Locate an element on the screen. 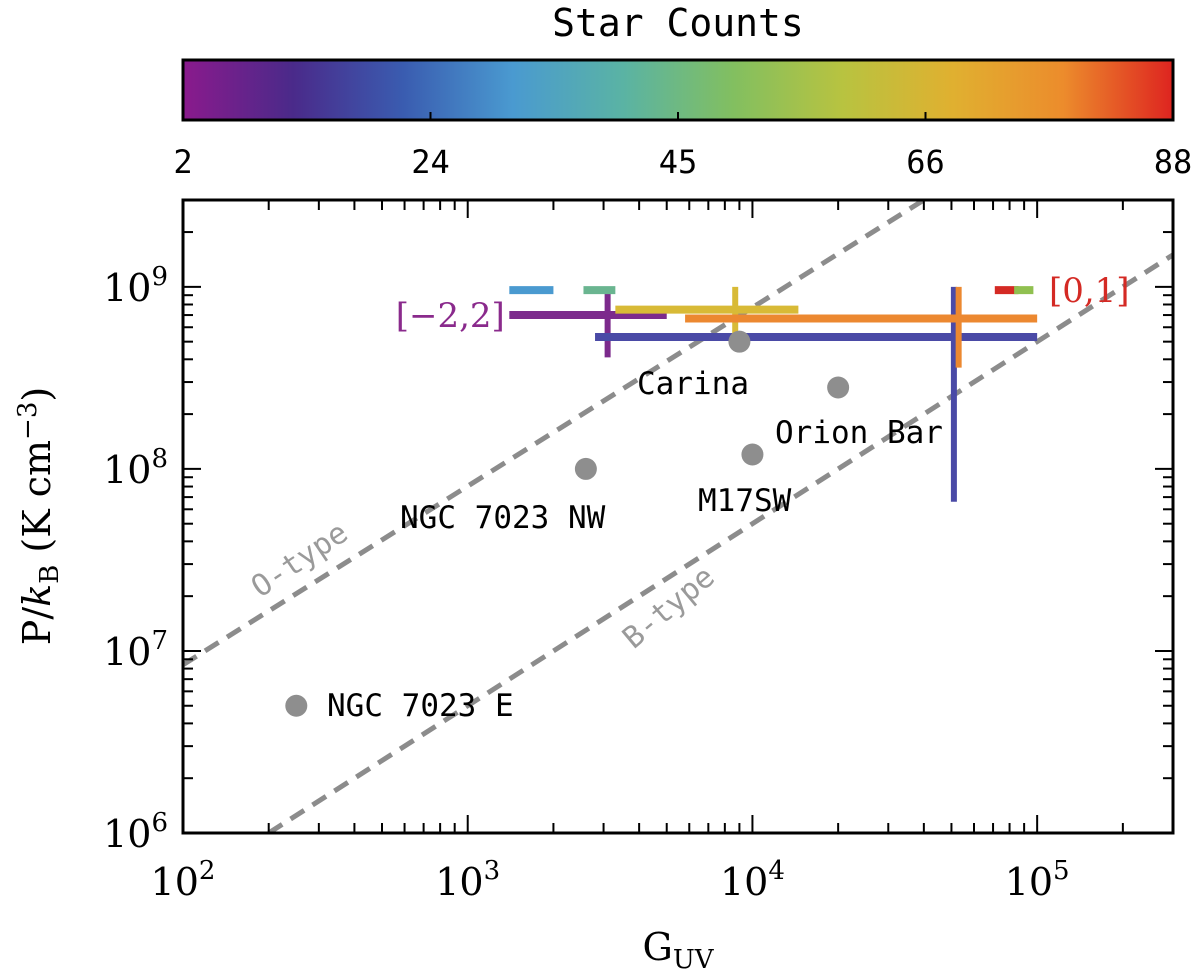 The height and width of the screenshot is (979, 1200). colorbar-tick-label-88: 88 is located at coordinates (1173, 162).